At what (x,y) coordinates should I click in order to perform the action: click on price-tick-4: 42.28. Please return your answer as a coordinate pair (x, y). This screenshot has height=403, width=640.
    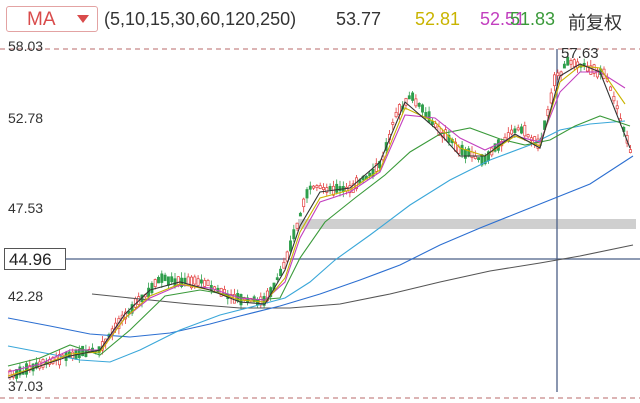
    Looking at the image, I should click on (26, 296).